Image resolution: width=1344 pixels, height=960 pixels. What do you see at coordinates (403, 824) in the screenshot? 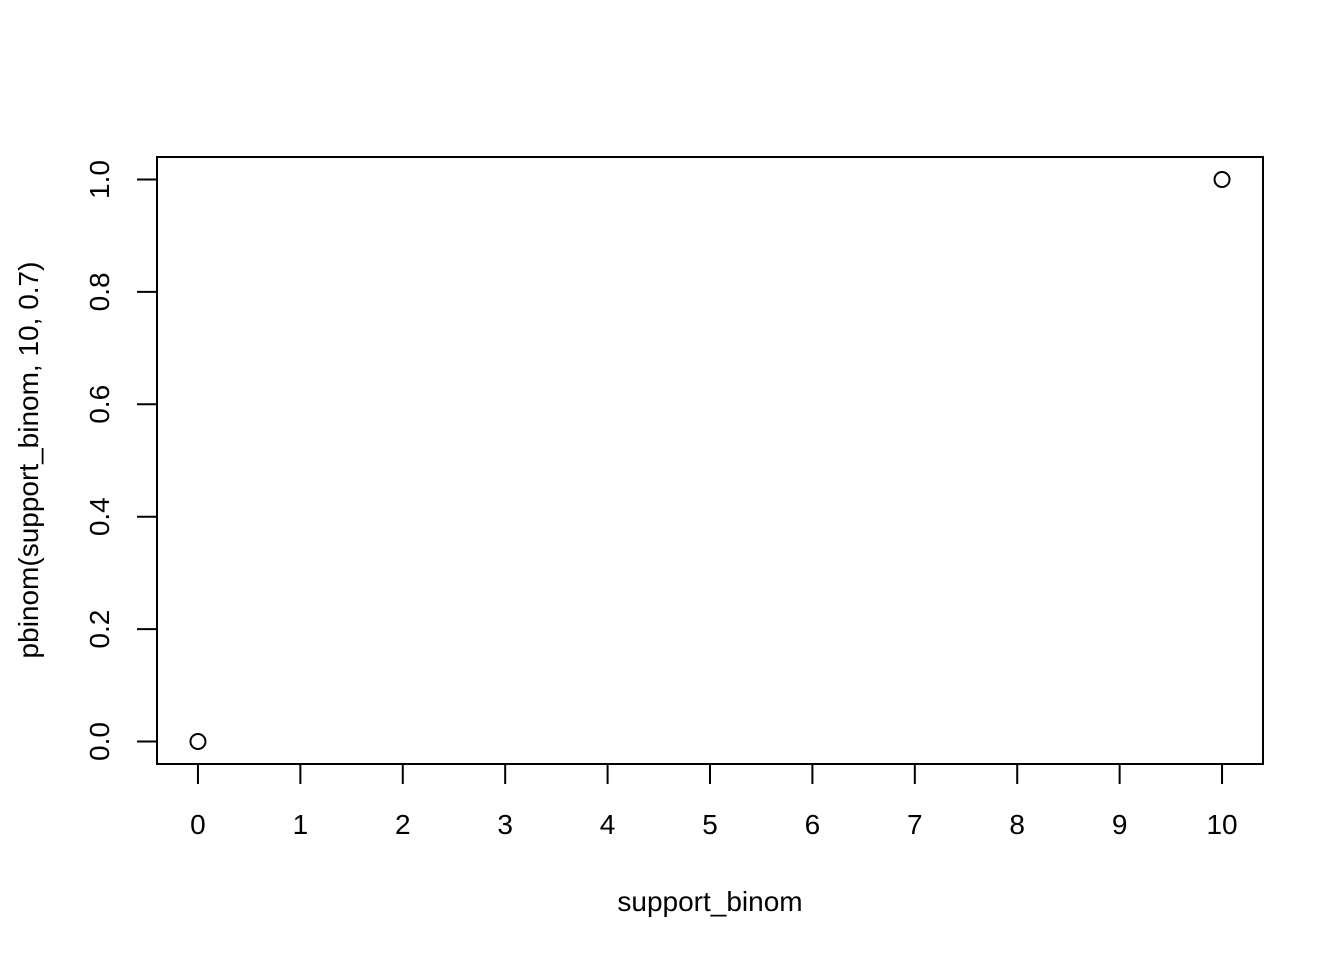
I see `x-tick-label: 2` at bounding box center [403, 824].